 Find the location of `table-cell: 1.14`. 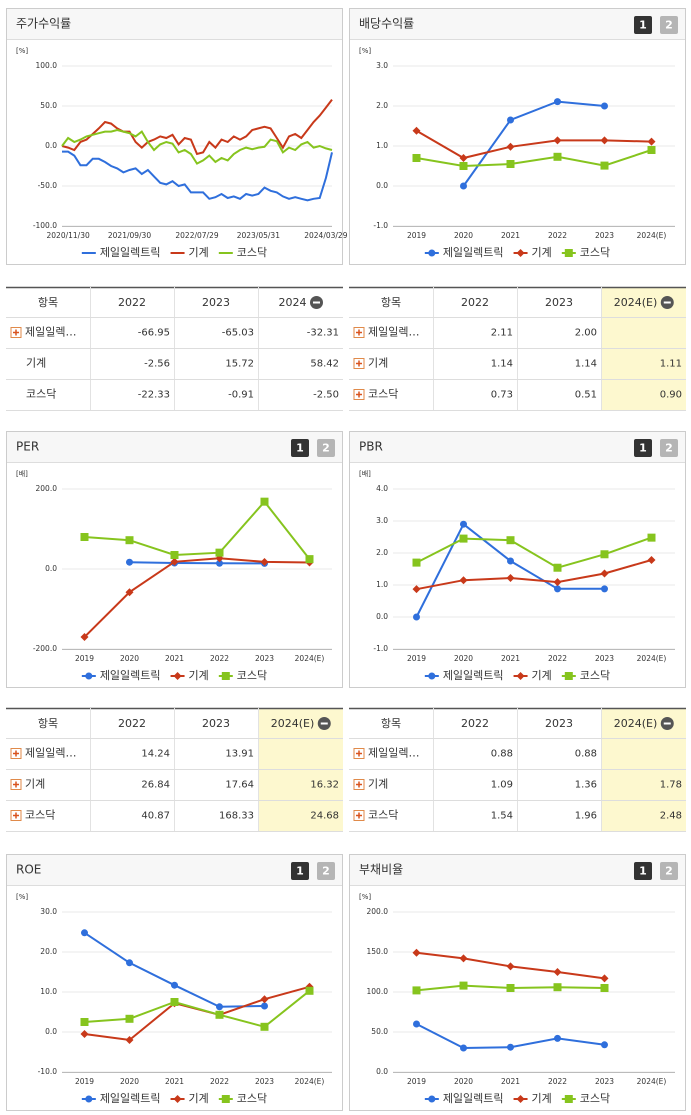

table-cell: 1.14 is located at coordinates (502, 364).